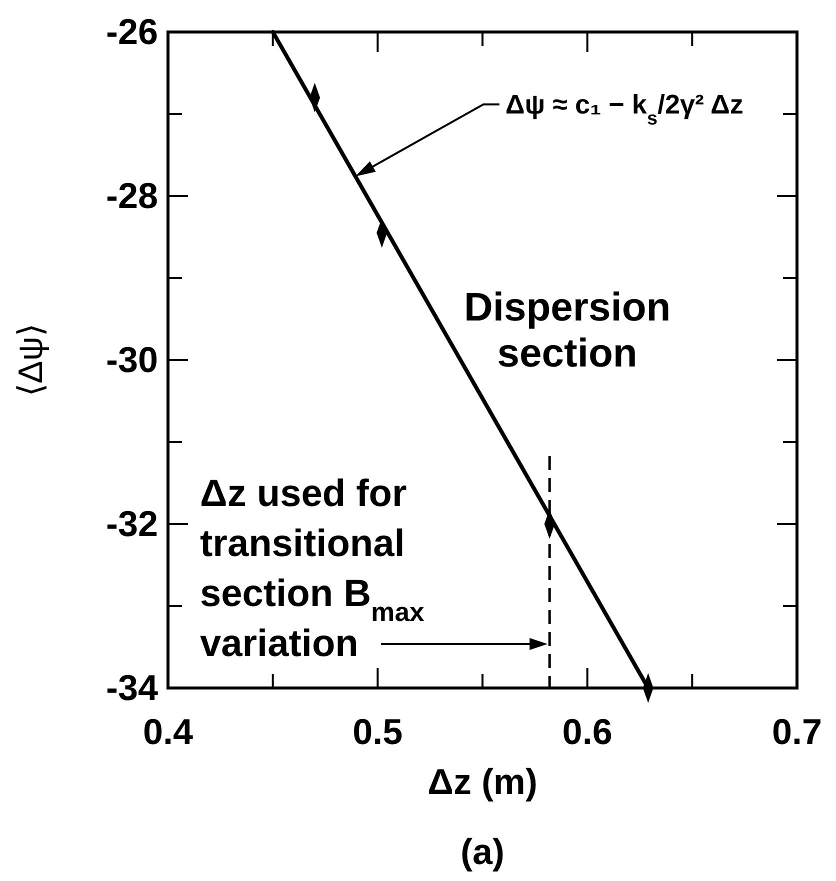 The image size is (836, 881). What do you see at coordinates (567, 331) in the screenshot?
I see `annotation: Dispersion section` at bounding box center [567, 331].